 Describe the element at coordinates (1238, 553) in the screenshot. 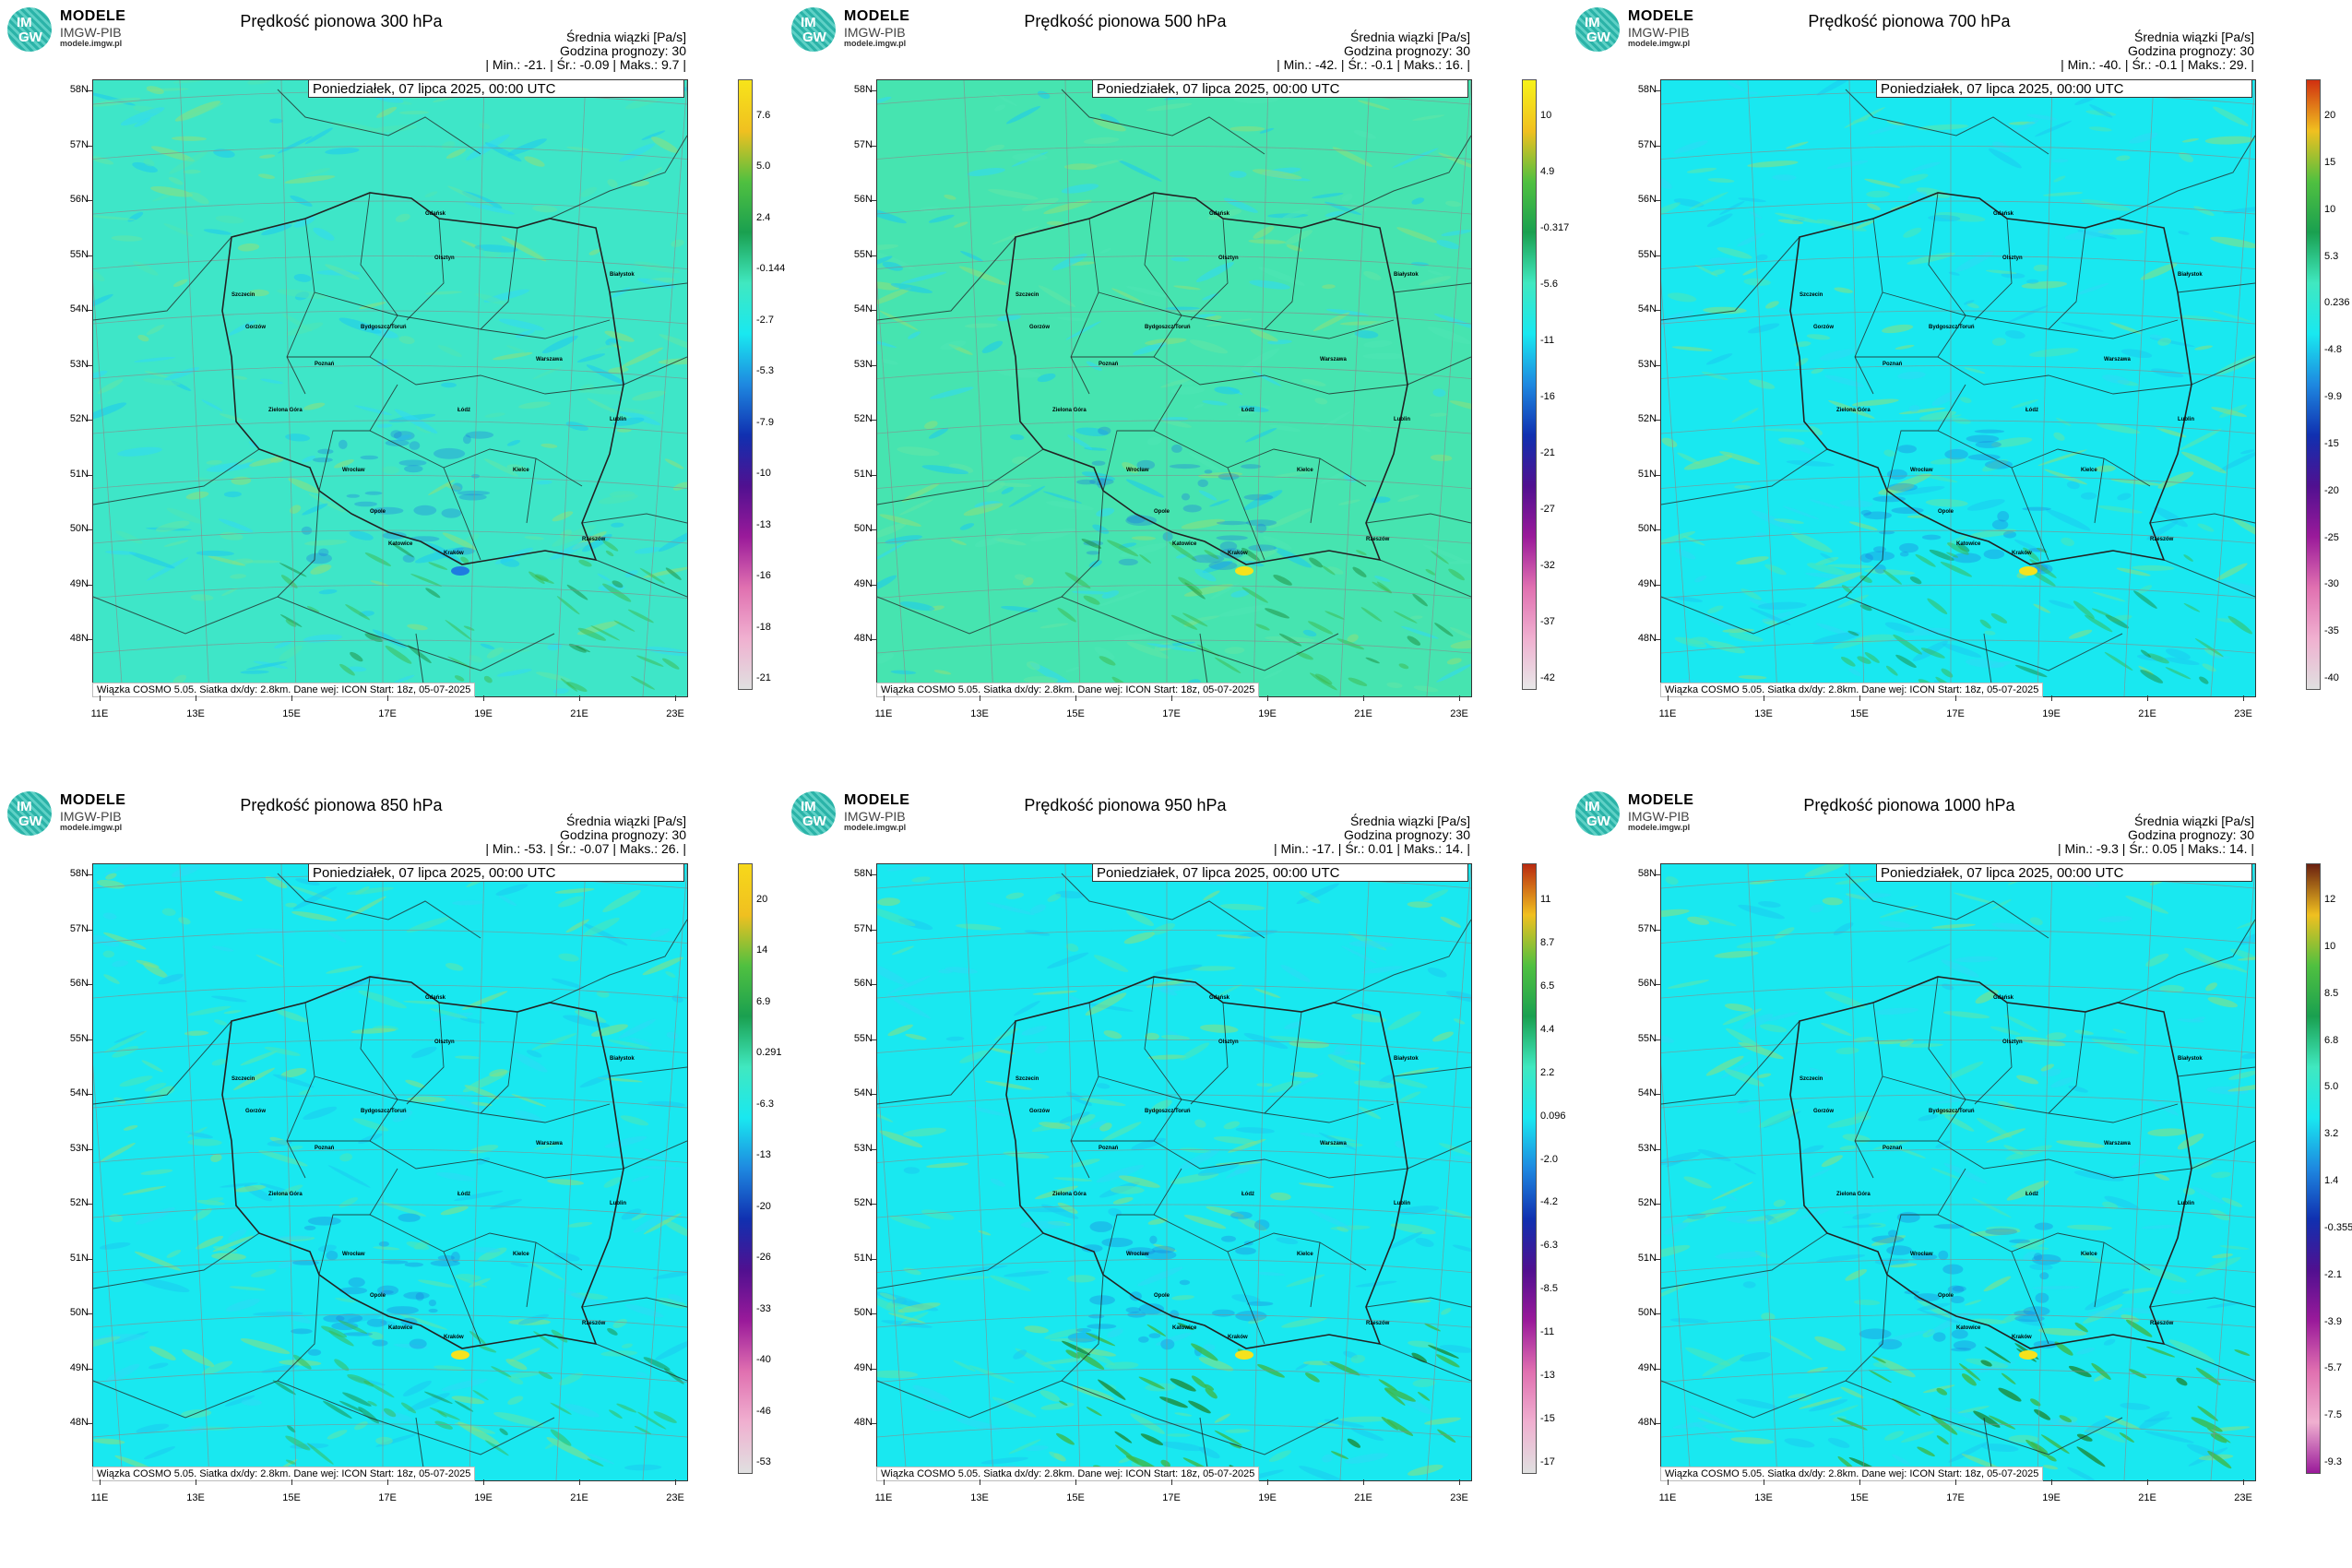

I see `city-label: Kraków` at that location.